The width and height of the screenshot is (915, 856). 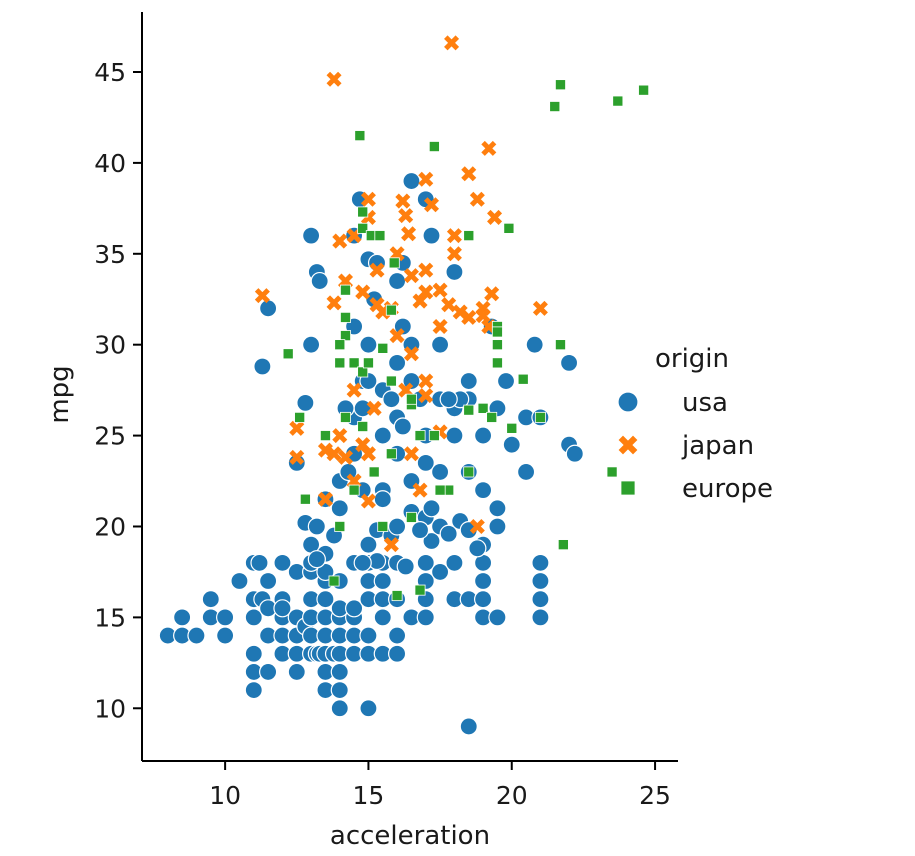 I want to click on legend-item-japan: japan, so click(x=686, y=446).